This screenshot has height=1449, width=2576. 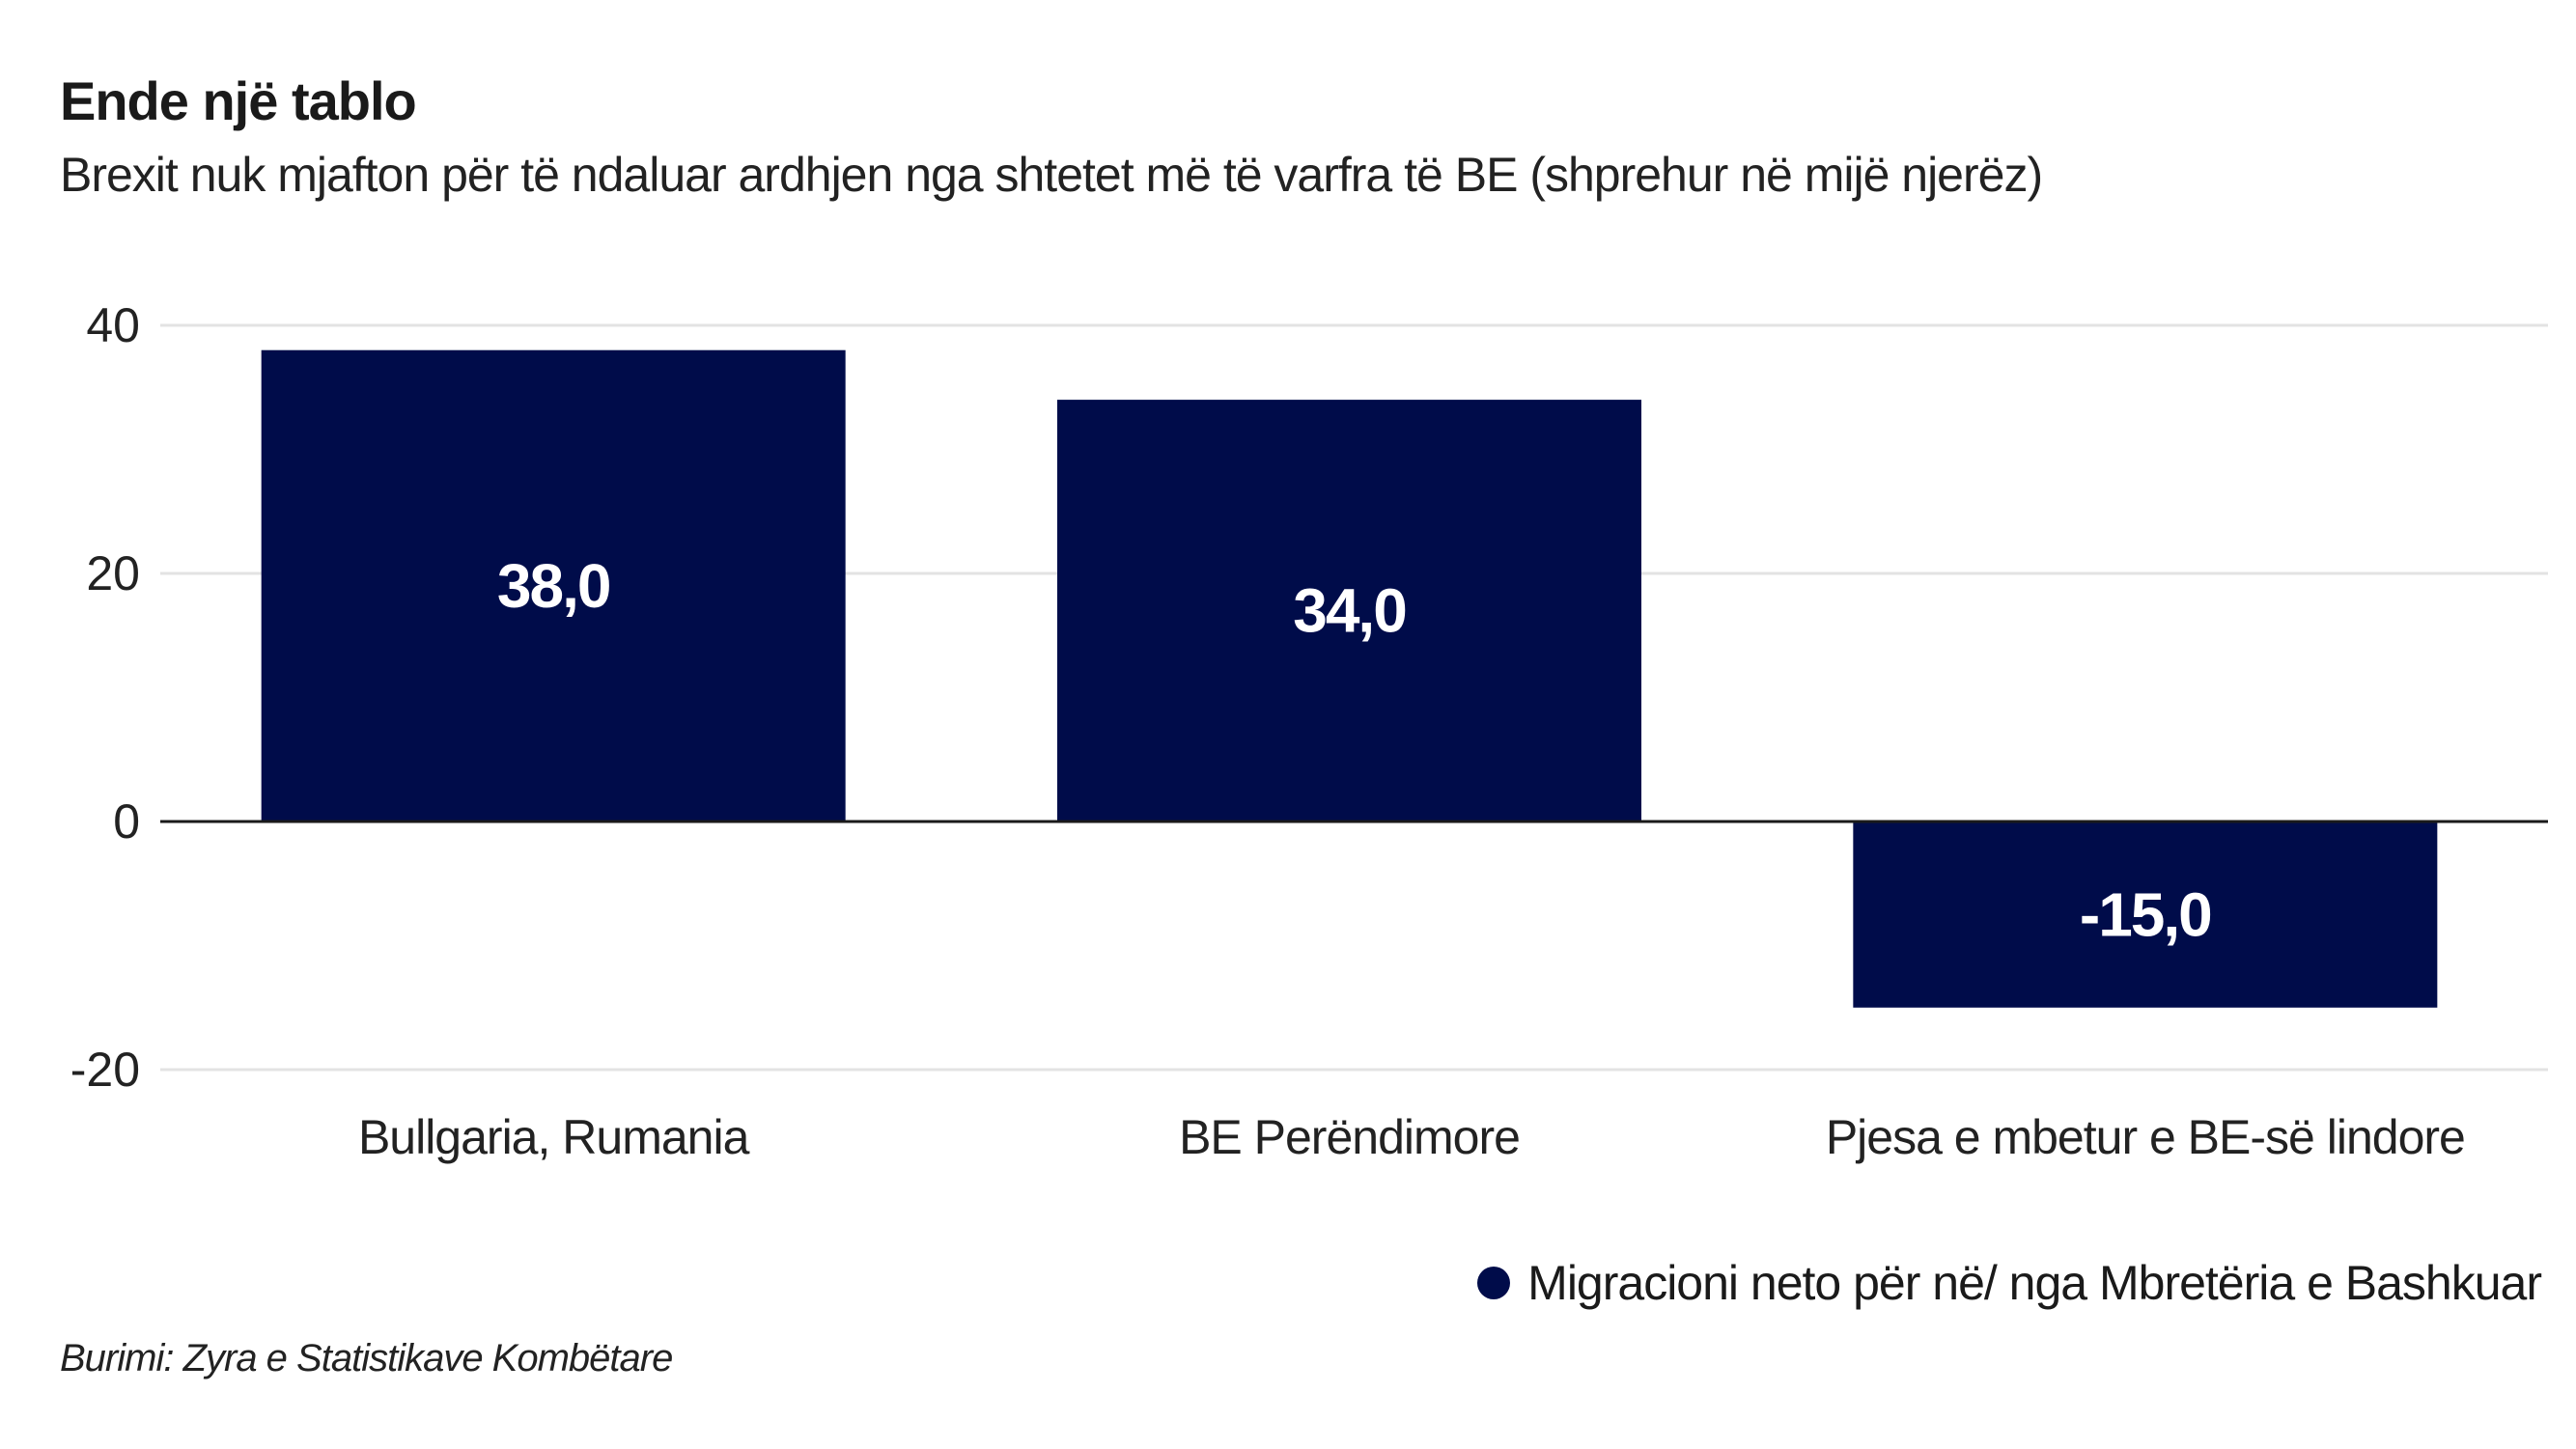 I want to click on x-tick-label: Bullgaria, Rumania, so click(x=554, y=1137).